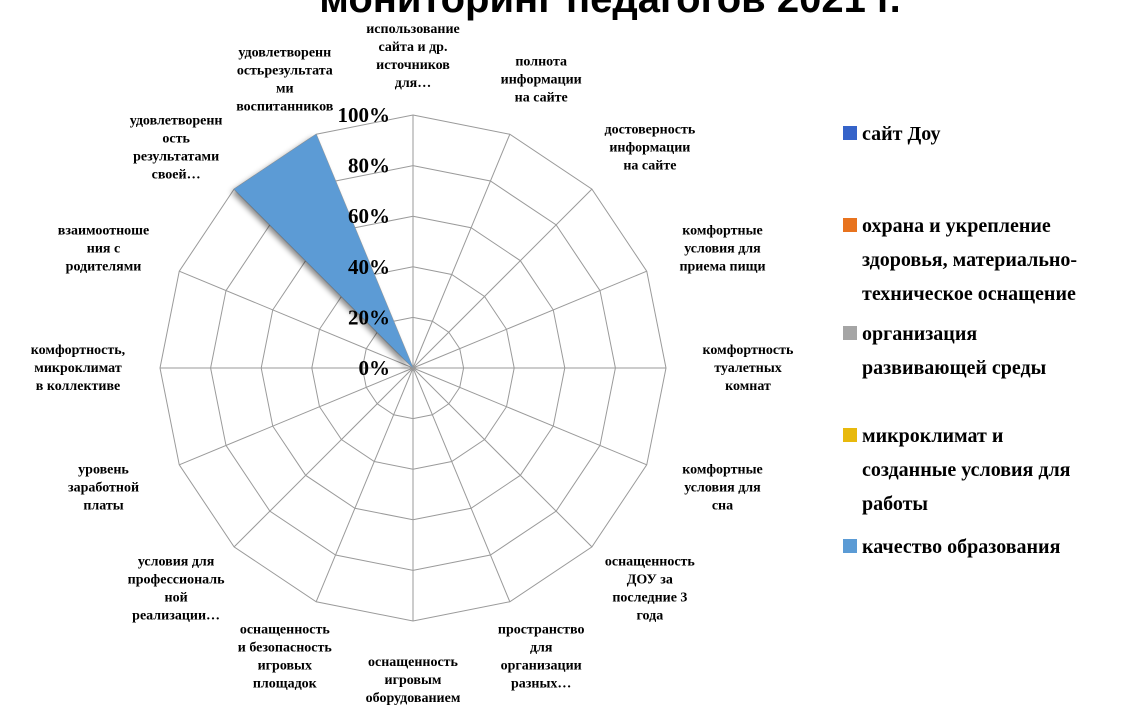 This screenshot has width=1139, height=713. Describe the element at coordinates (285, 647) in the screenshot. I see `category-label-line: и безопасность` at that location.